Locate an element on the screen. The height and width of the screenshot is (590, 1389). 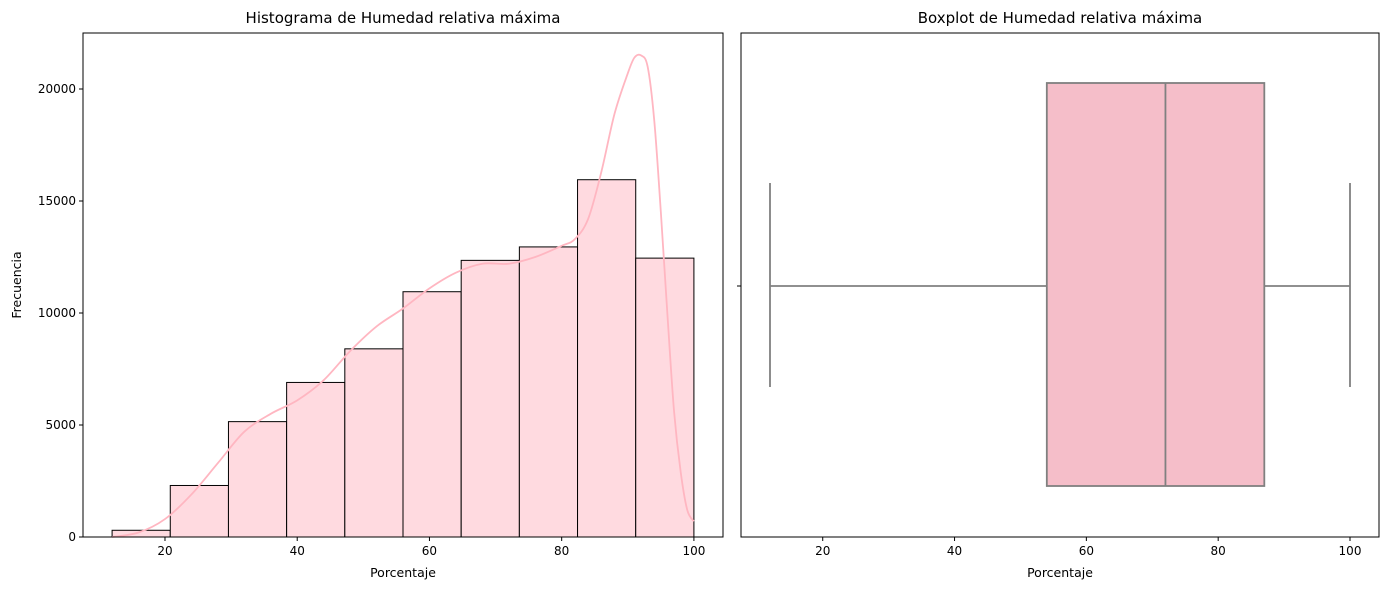
boxplot-x-ticks: 20 40 60 80 100 is located at coordinates (1088, 547).